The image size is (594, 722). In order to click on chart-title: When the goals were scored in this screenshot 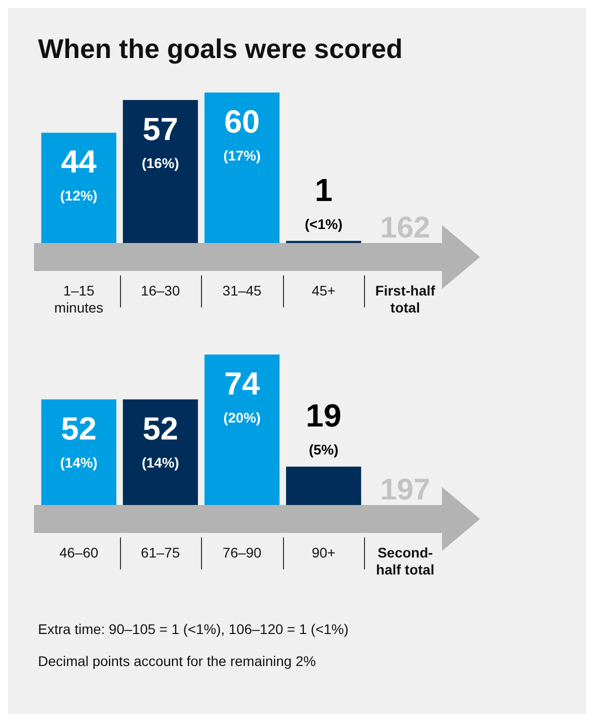, I will do `click(220, 49)`.